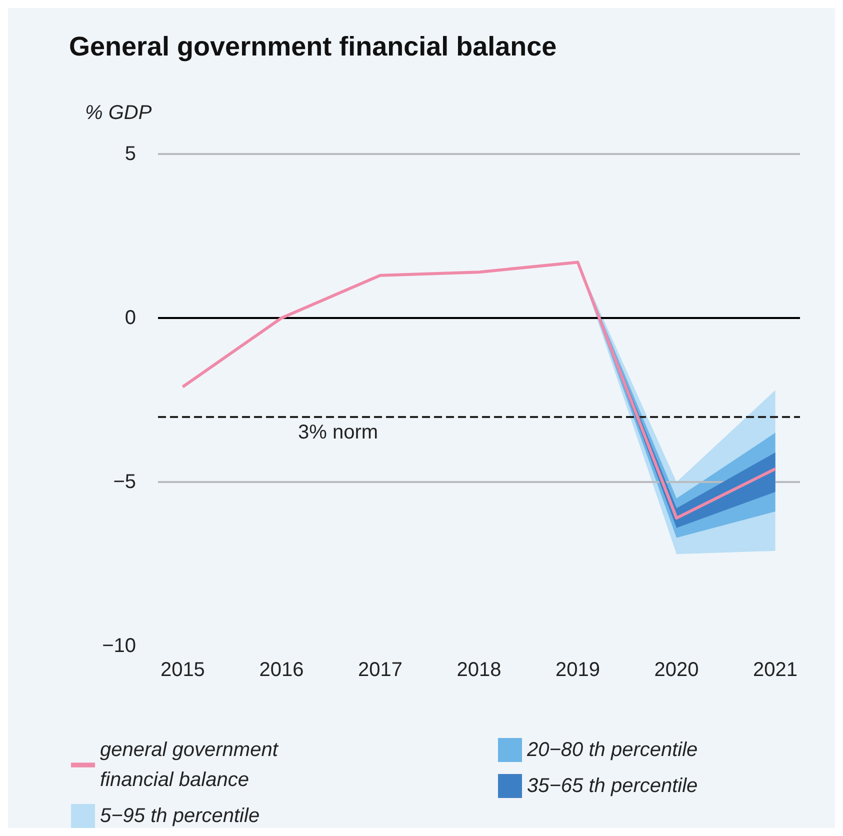 This screenshot has height=836, width=843. What do you see at coordinates (281, 670) in the screenshot?
I see `x-tick-label: 2016` at bounding box center [281, 670].